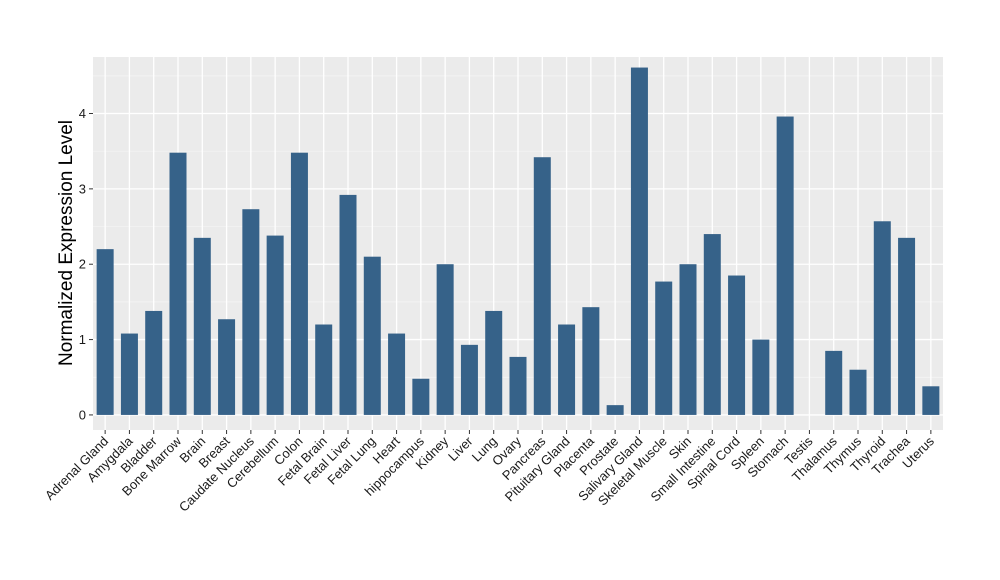 The image size is (1000, 580). I want to click on bar-amygdala, so click(129, 374).